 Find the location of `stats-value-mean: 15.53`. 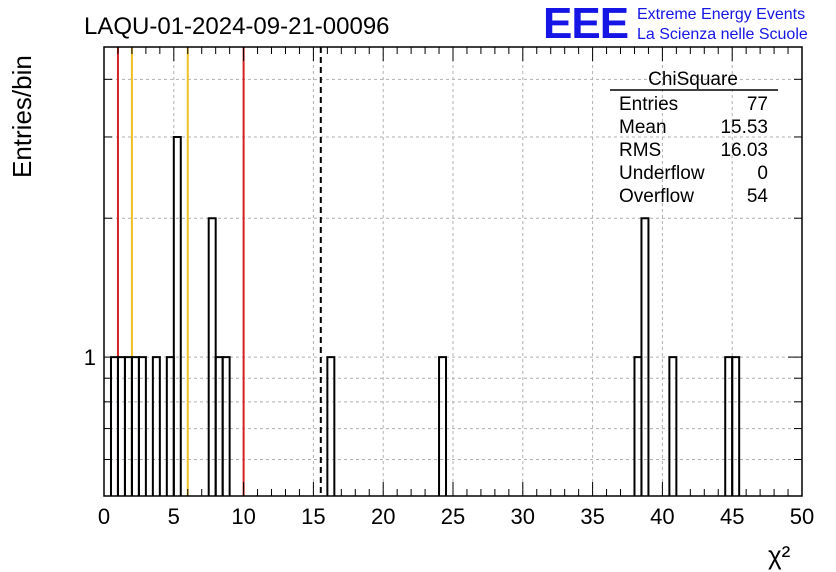

stats-value-mean: 15.53 is located at coordinates (744, 127).